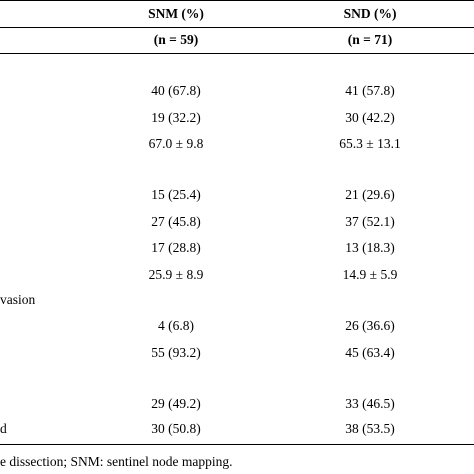 This screenshot has width=474, height=474. Describe the element at coordinates (18, 299) in the screenshot. I see `row-label: vasion` at that location.